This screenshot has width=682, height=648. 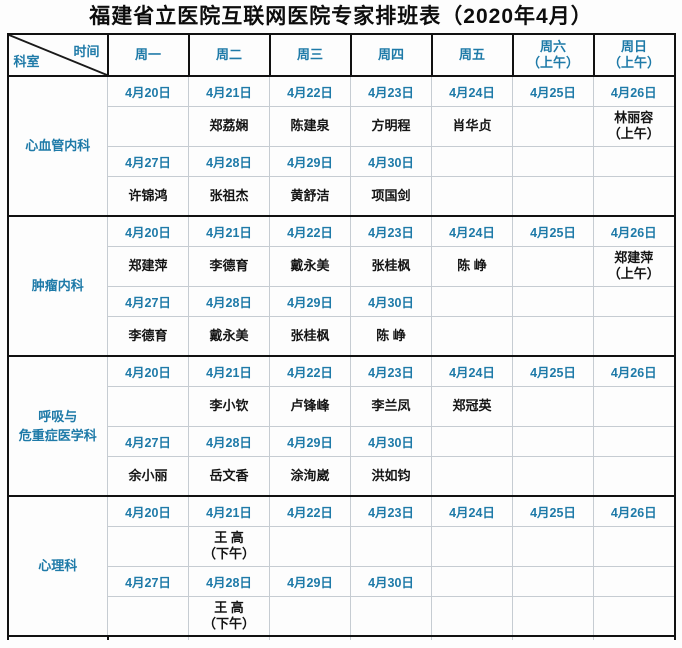 I want to click on day-header-sun: 周日 （上午）, so click(x=634, y=55).